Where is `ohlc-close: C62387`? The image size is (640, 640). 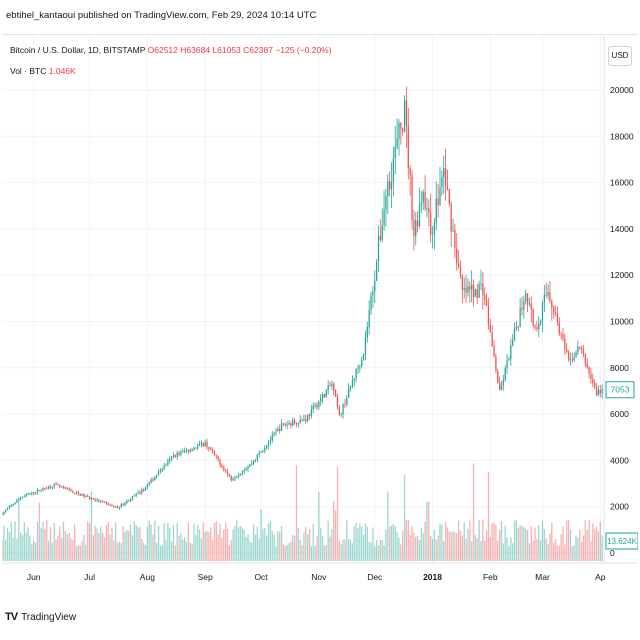 ohlc-close: C62387 is located at coordinates (258, 50).